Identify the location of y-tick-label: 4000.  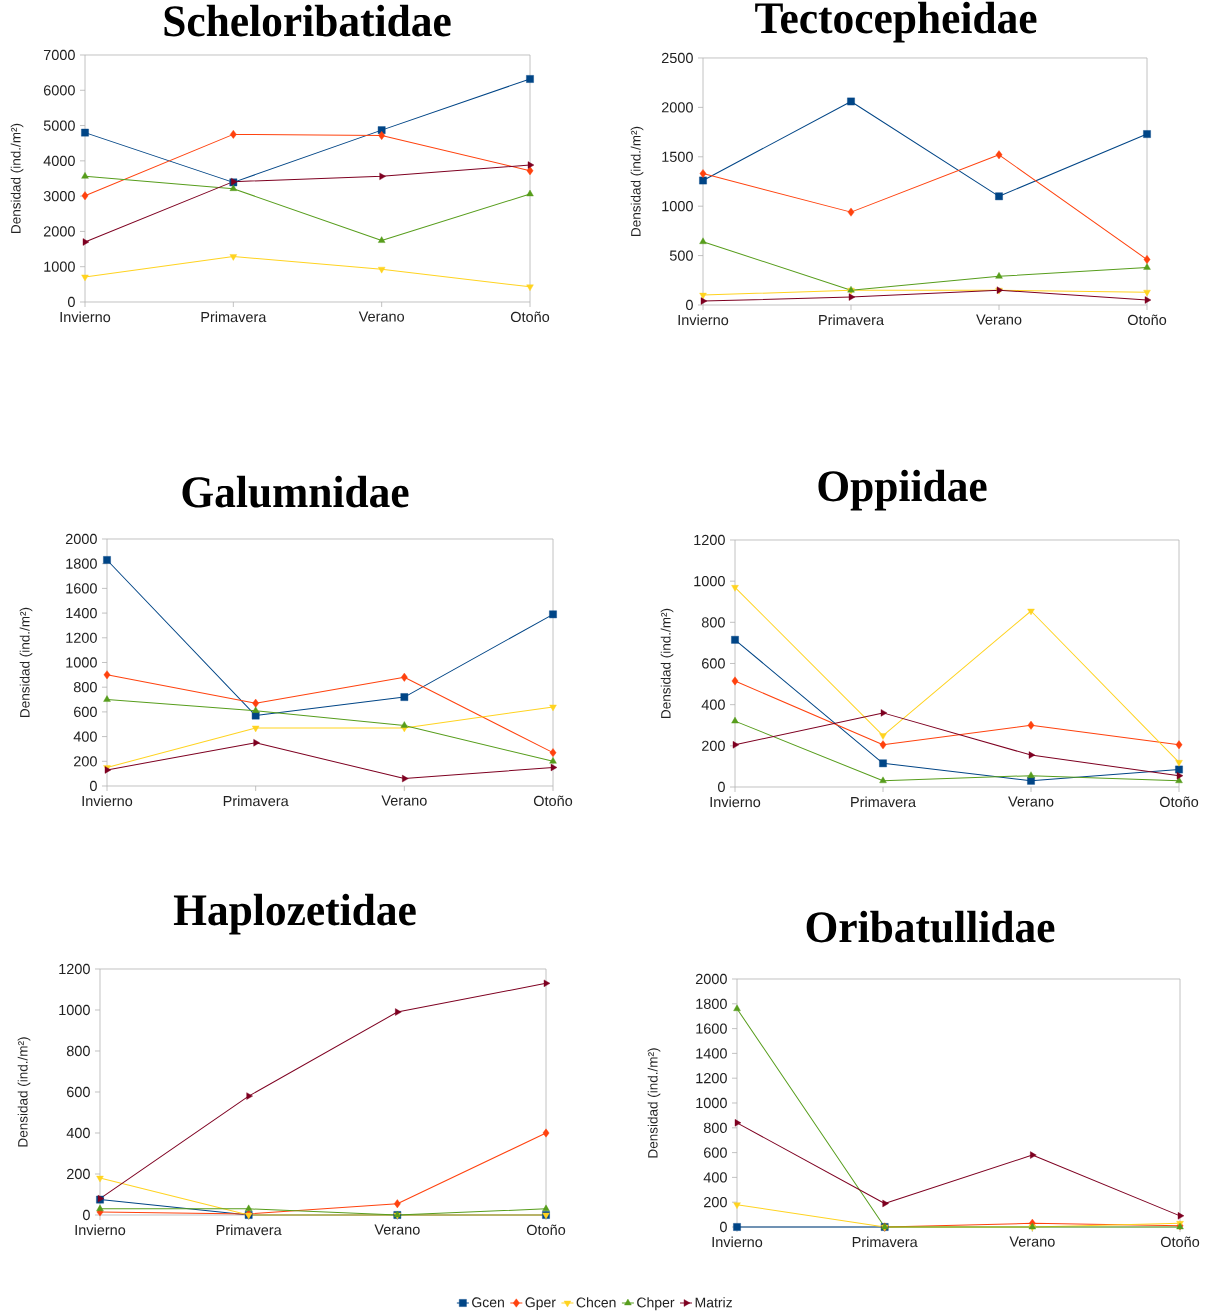
(59, 160).